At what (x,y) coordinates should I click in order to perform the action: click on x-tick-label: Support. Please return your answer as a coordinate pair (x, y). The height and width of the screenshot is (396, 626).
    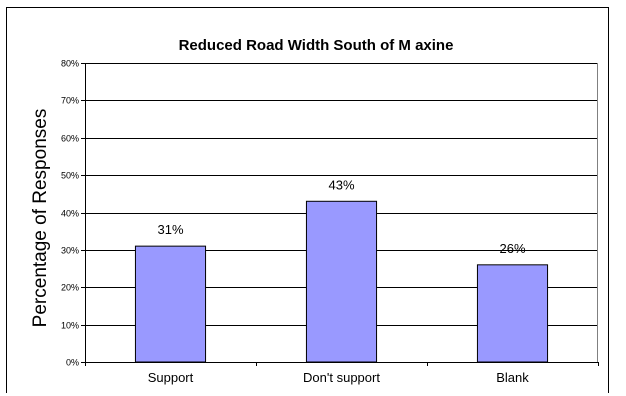
    Looking at the image, I should click on (171, 377).